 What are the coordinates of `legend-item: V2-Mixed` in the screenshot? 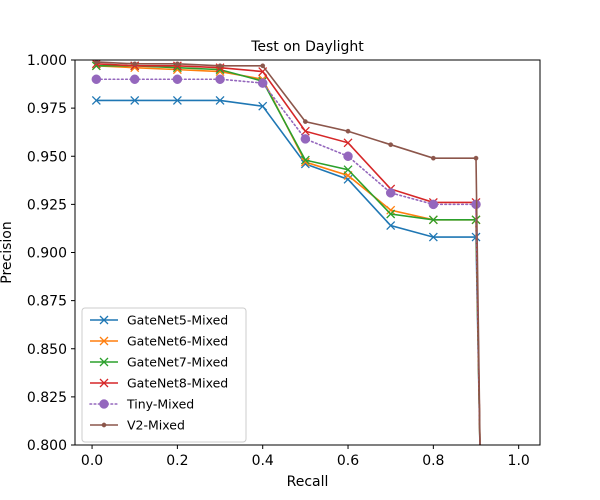 It's located at (137, 425).